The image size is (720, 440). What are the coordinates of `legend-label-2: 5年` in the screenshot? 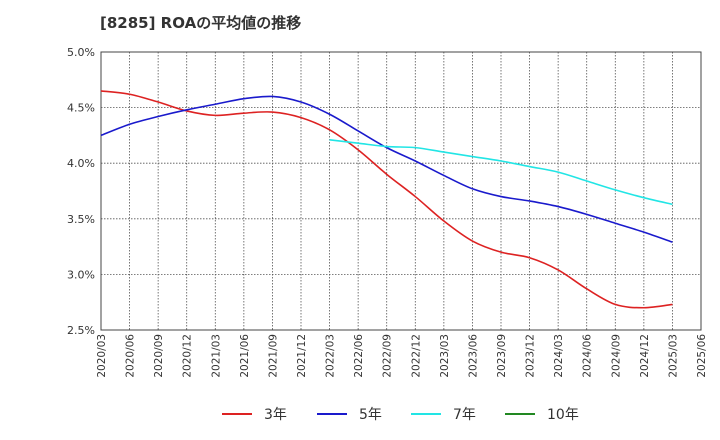 It's located at (370, 415).